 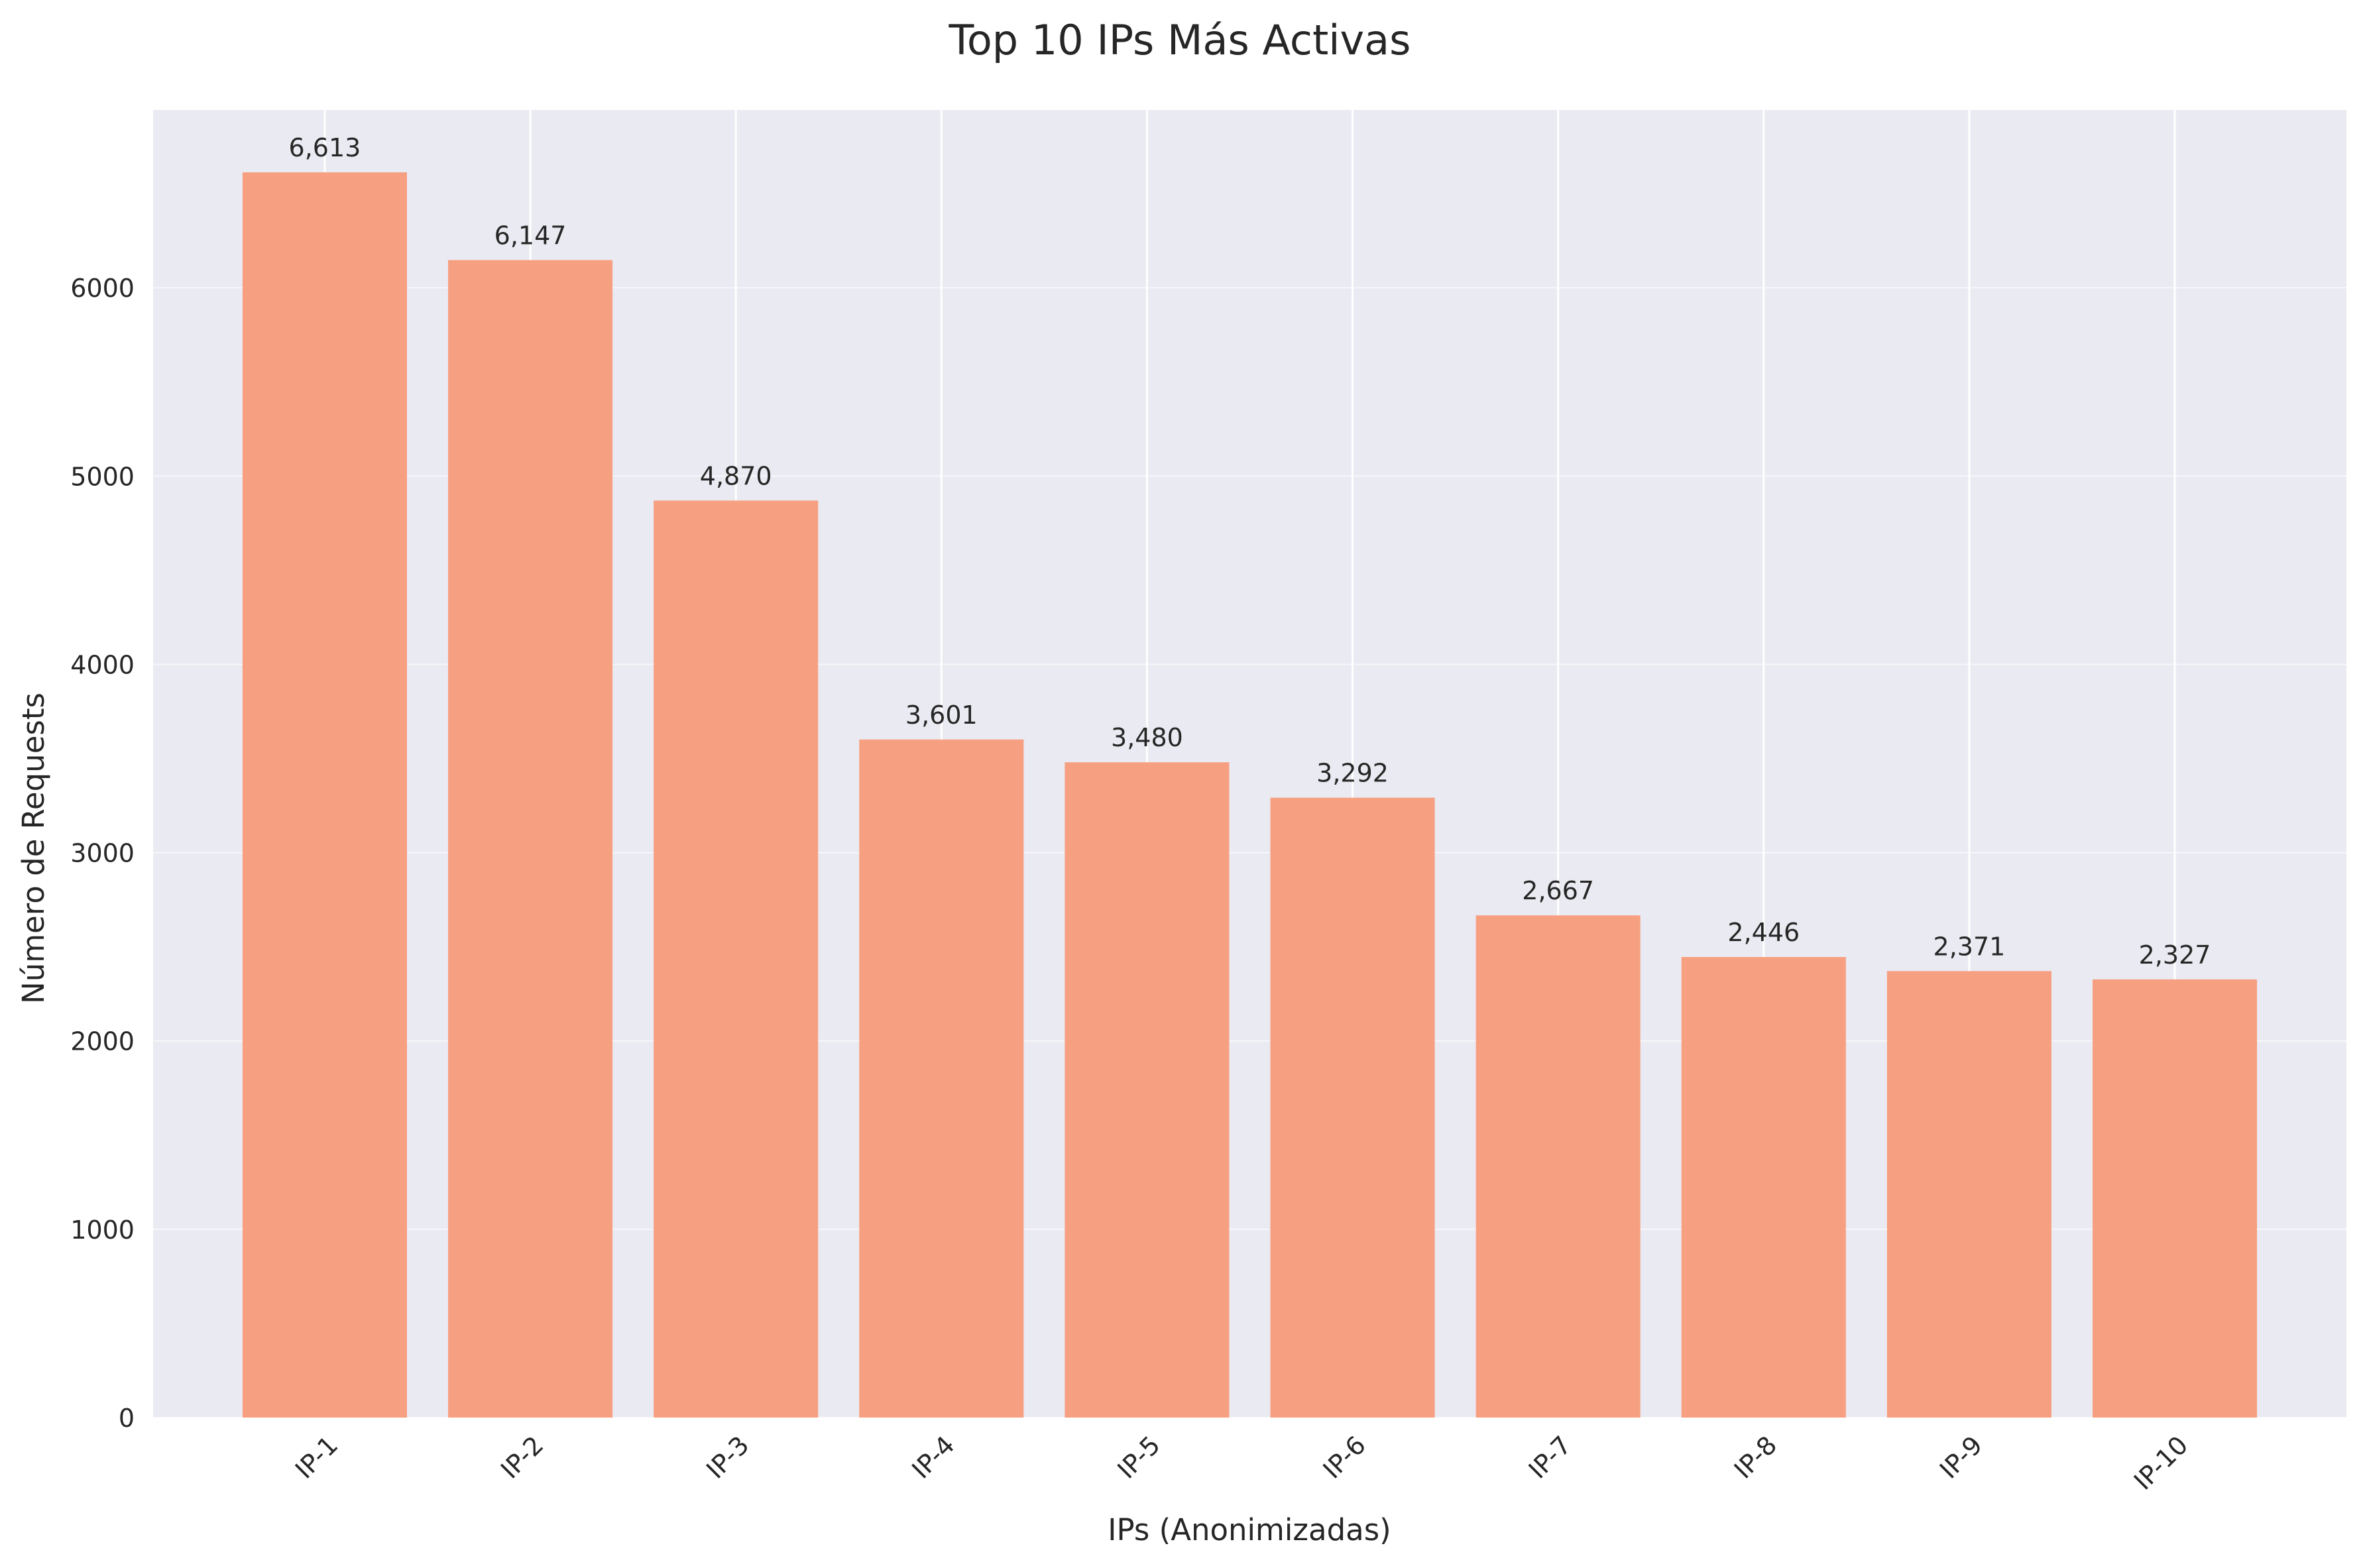 What do you see at coordinates (1969, 947) in the screenshot?
I see `value-label-IP-9: 2,371` at bounding box center [1969, 947].